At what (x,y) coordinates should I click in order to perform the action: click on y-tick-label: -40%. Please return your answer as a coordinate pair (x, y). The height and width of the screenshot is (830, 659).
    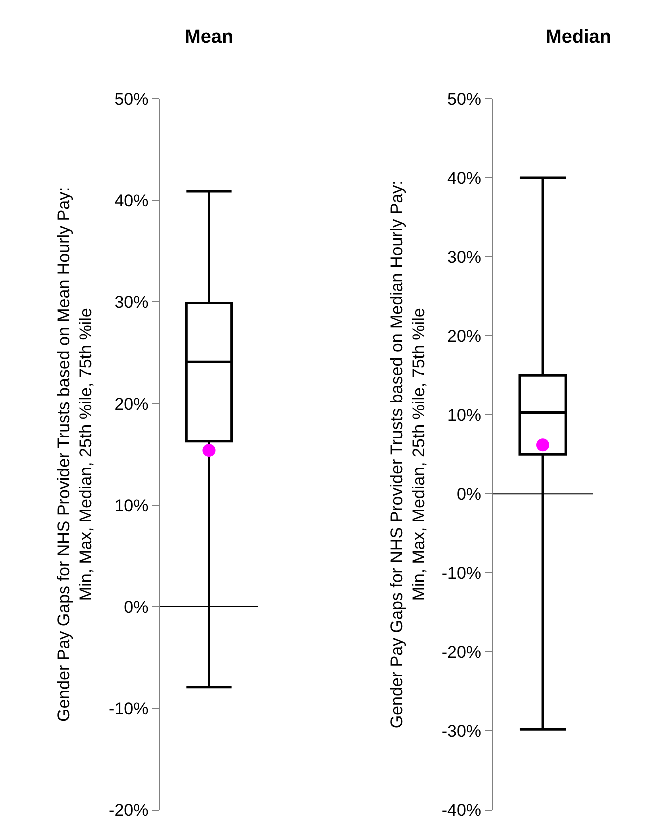
    Looking at the image, I should click on (462, 810).